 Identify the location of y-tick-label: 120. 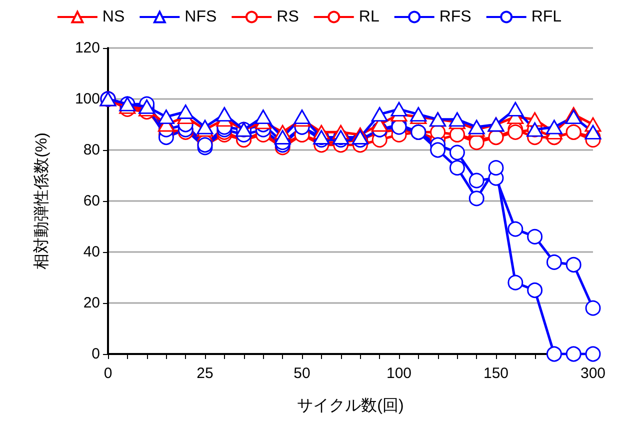
(87, 48).